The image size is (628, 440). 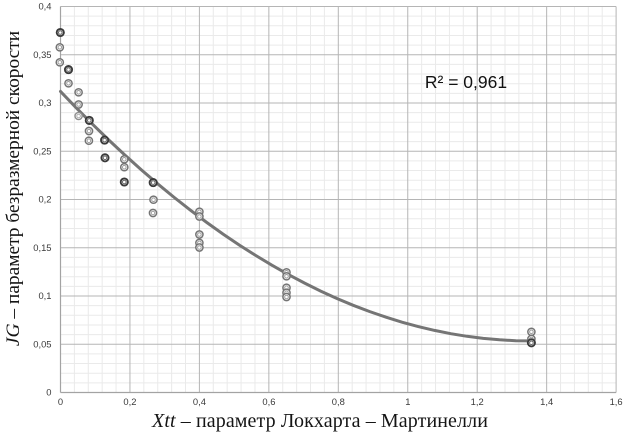 I want to click on svg-text: 0,15, so click(x=42, y=247).